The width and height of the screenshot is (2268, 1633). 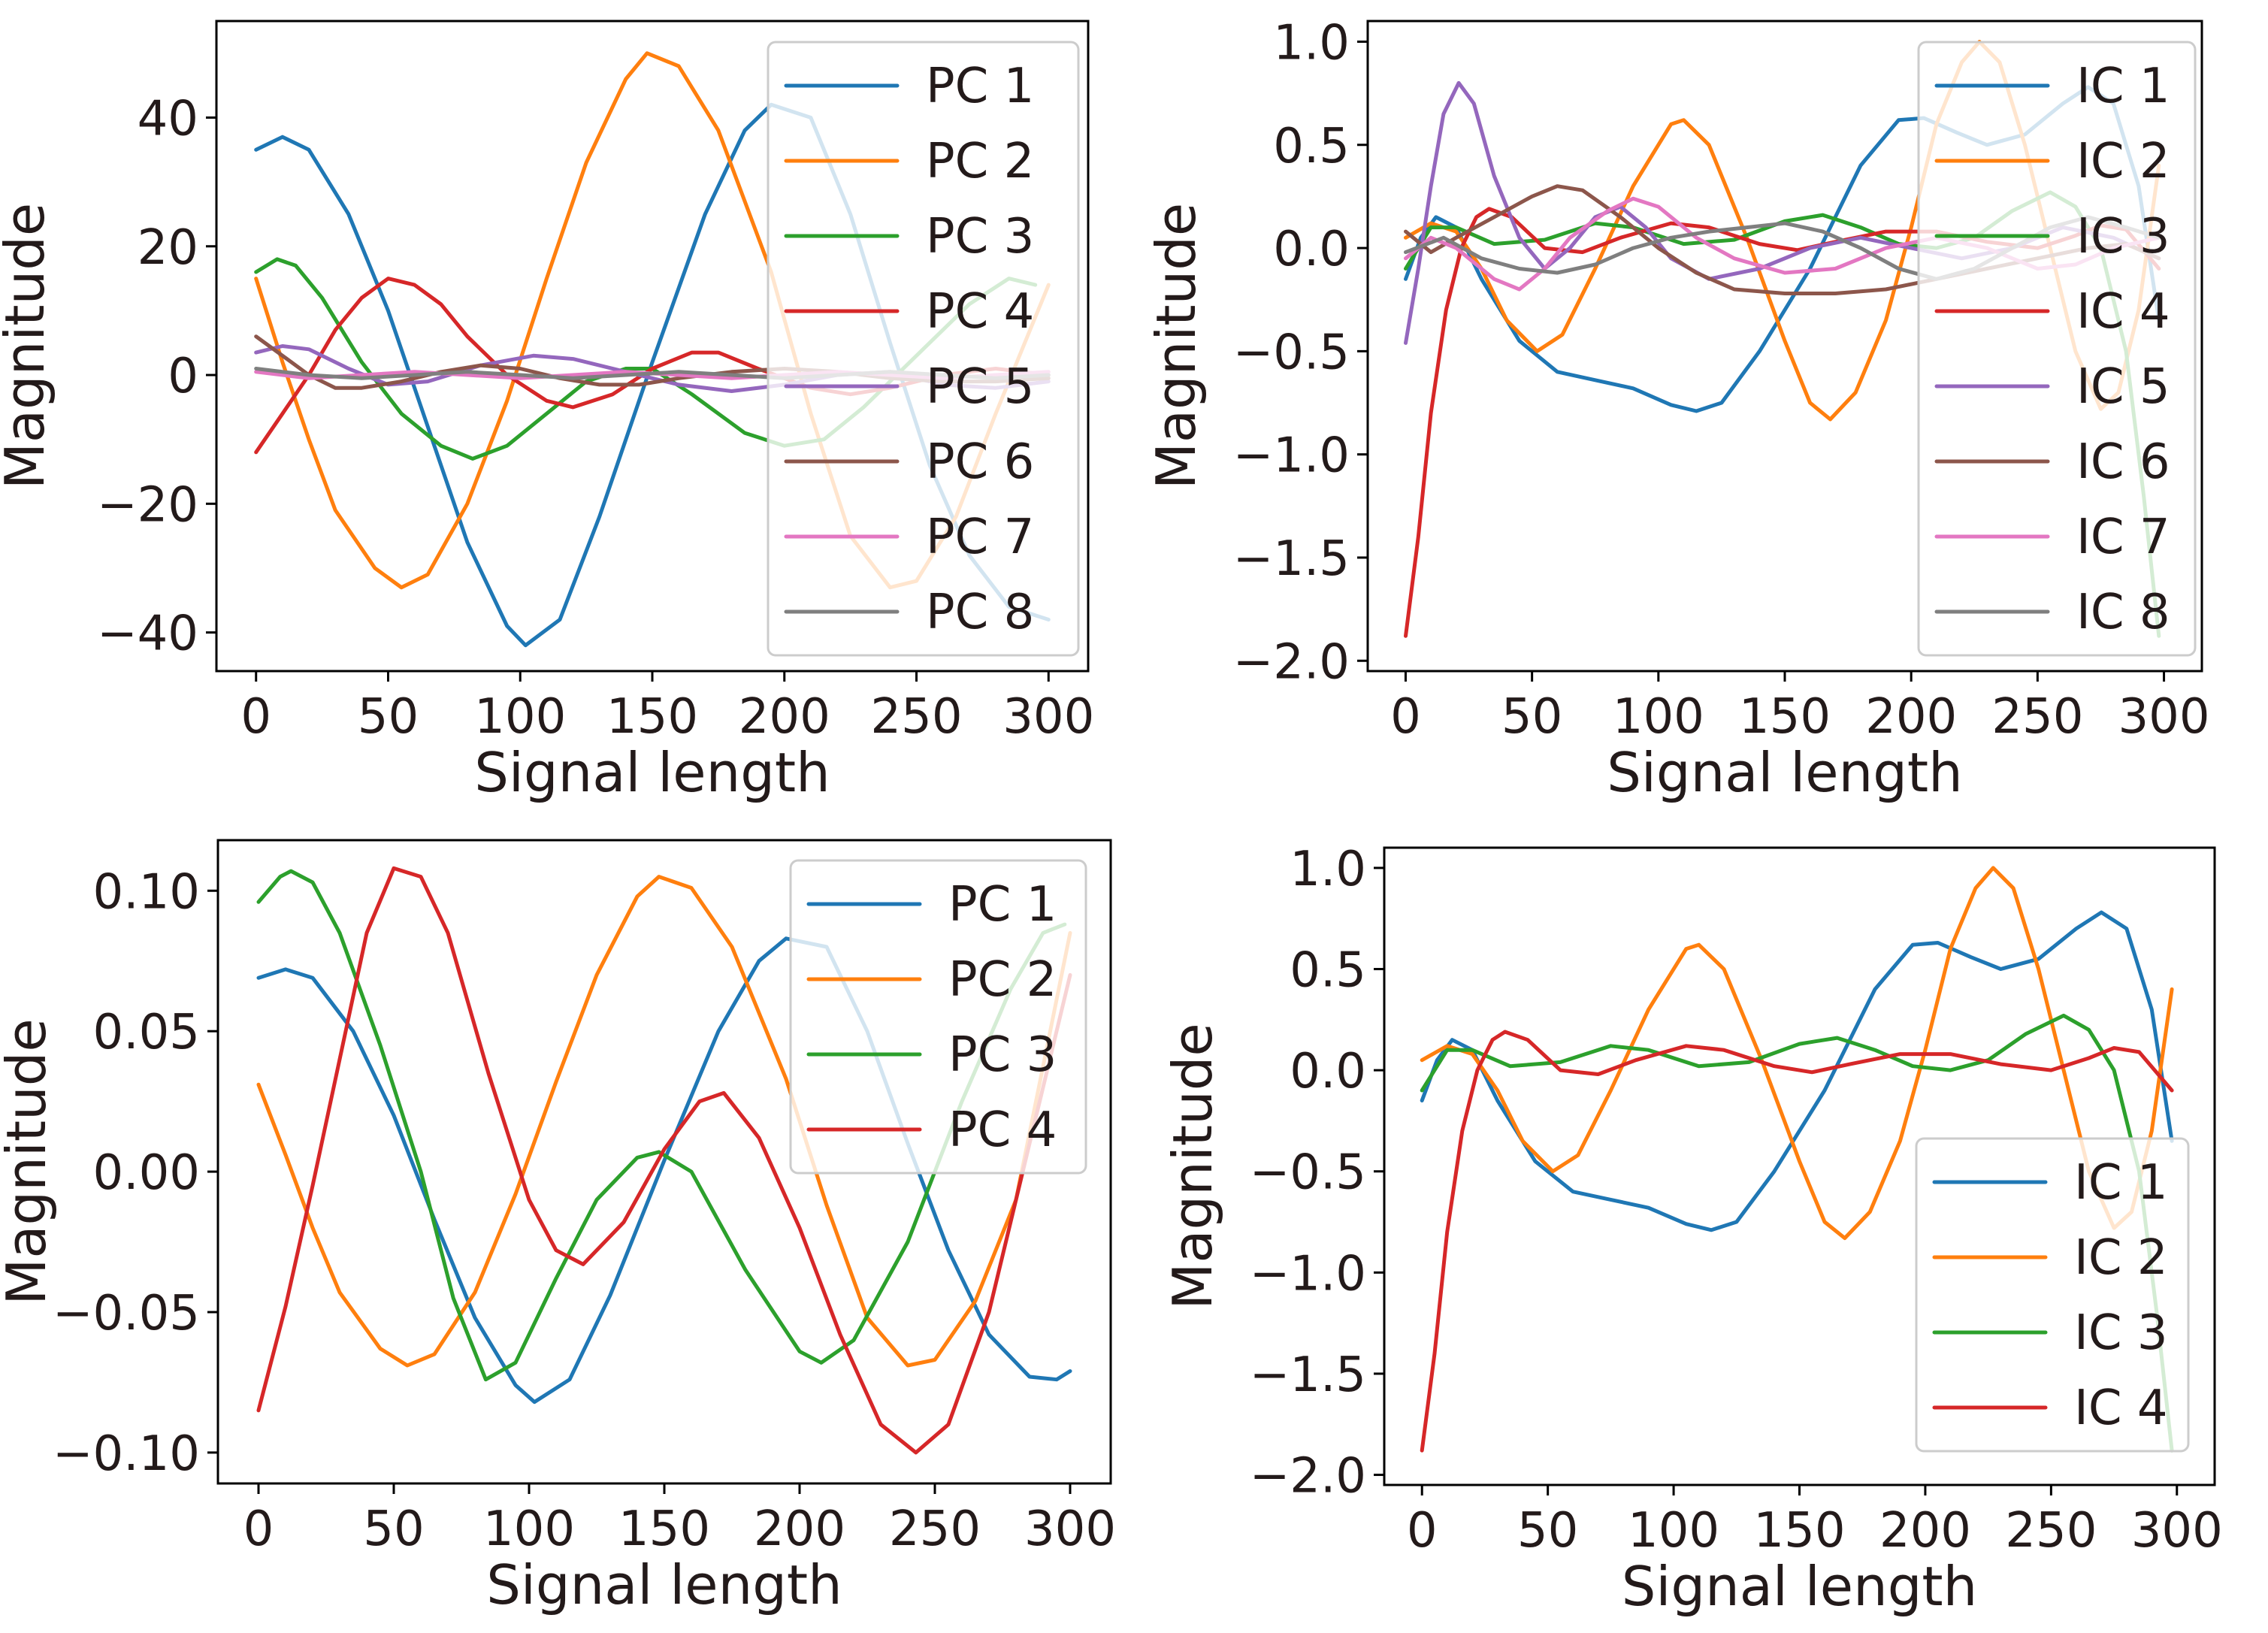 I want to click on legend-label: IC 7, so click(x=2123, y=537).